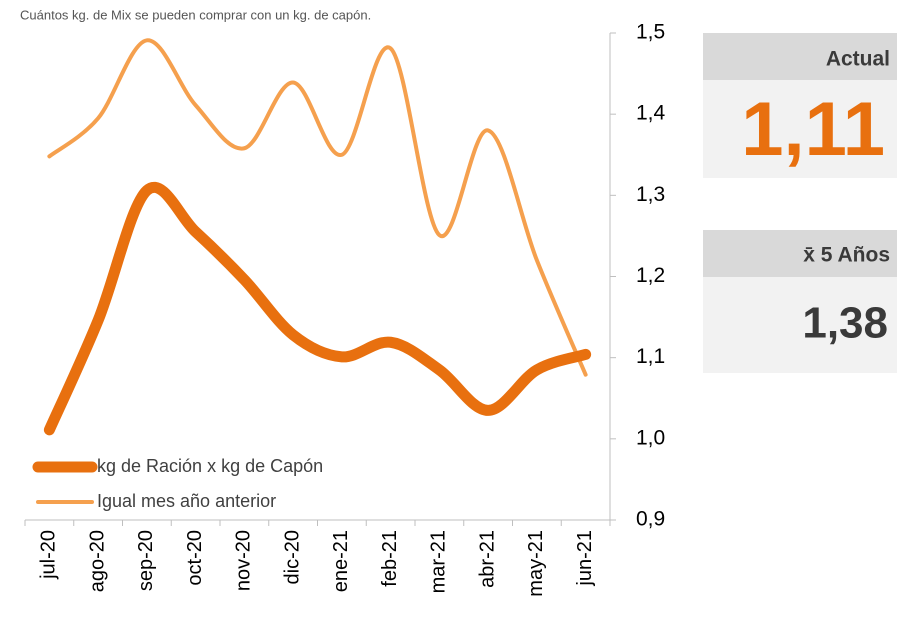 Image resolution: width=916 pixels, height=626 pixels. What do you see at coordinates (146, 560) in the screenshot?
I see `x-tick-label: sep-20` at bounding box center [146, 560].